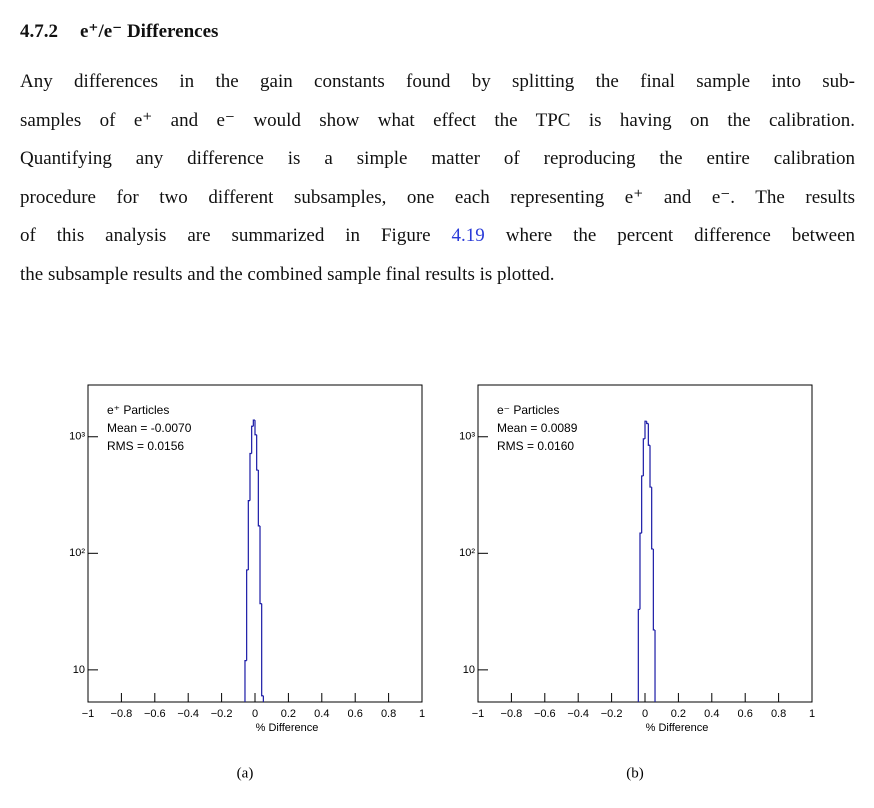 The width and height of the screenshot is (874, 808). What do you see at coordinates (138, 410) in the screenshot?
I see `legend-title: e⁺ Particles` at bounding box center [138, 410].